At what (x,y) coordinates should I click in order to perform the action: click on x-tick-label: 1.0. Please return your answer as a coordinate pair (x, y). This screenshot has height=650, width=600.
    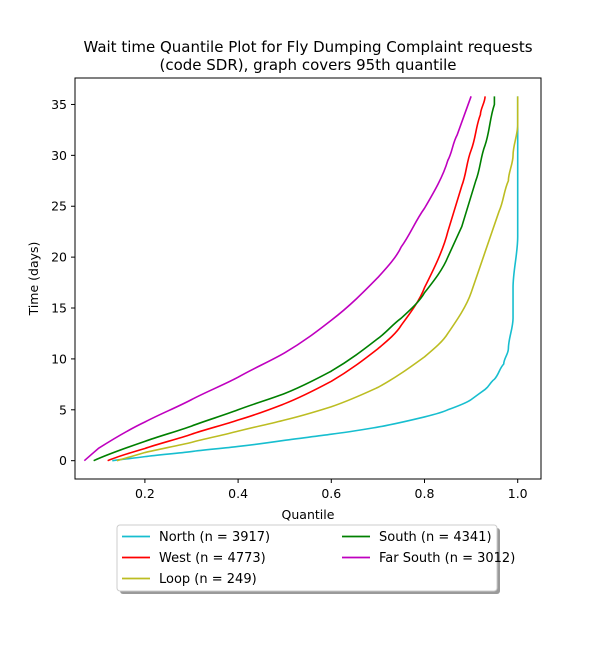
    Looking at the image, I should click on (518, 493).